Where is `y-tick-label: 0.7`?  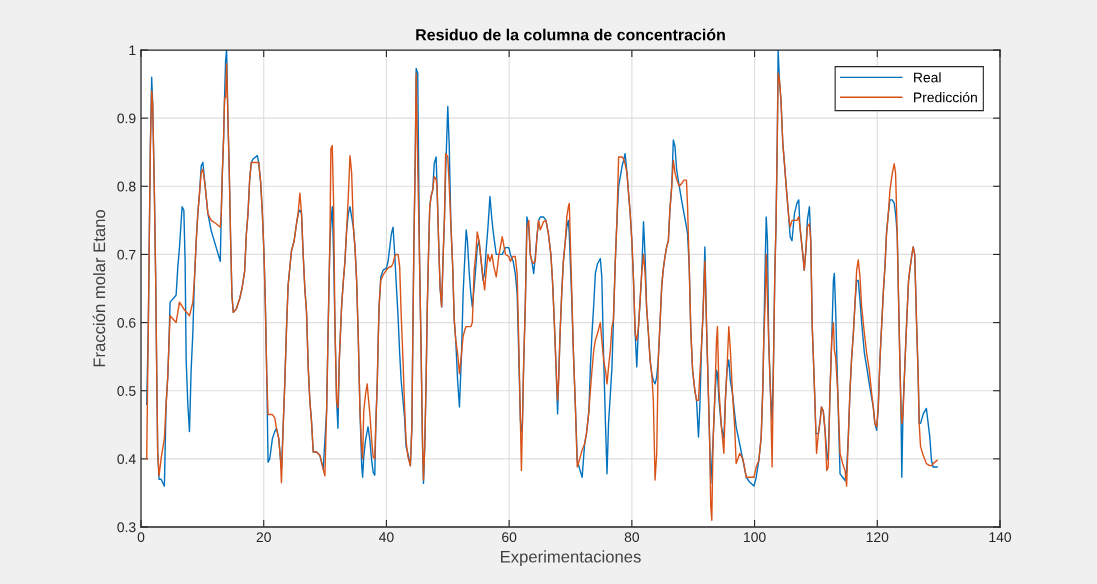 y-tick-label: 0.7 is located at coordinates (126, 254).